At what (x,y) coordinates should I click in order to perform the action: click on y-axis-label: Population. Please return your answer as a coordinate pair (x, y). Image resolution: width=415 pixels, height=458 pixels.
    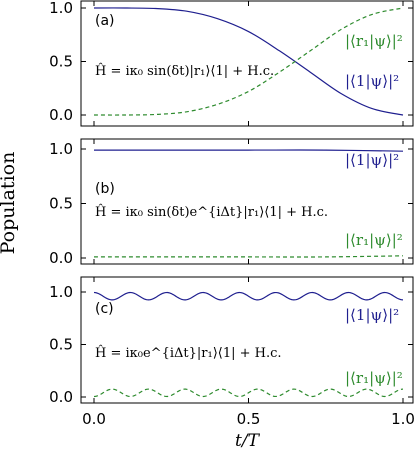
    Looking at the image, I should click on (9, 203).